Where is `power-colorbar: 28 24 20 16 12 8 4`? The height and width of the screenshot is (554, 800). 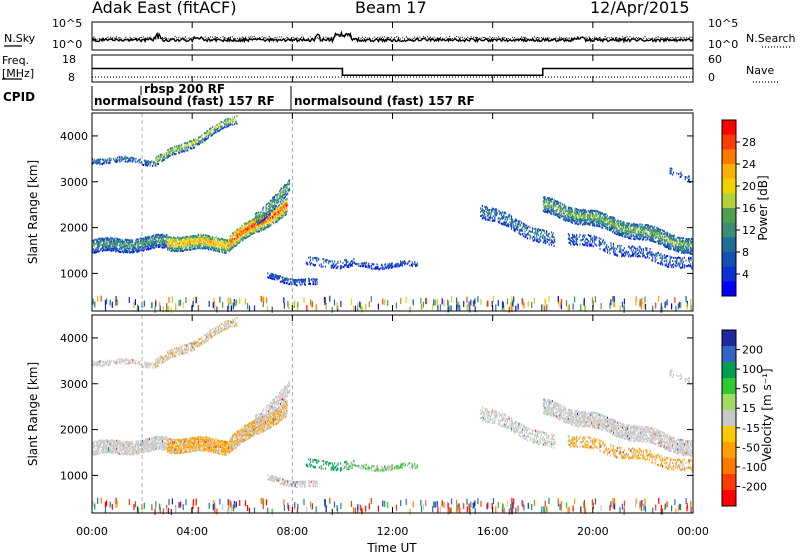 power-colorbar: 28 24 20 16 12 8 4 is located at coordinates (738, 208).